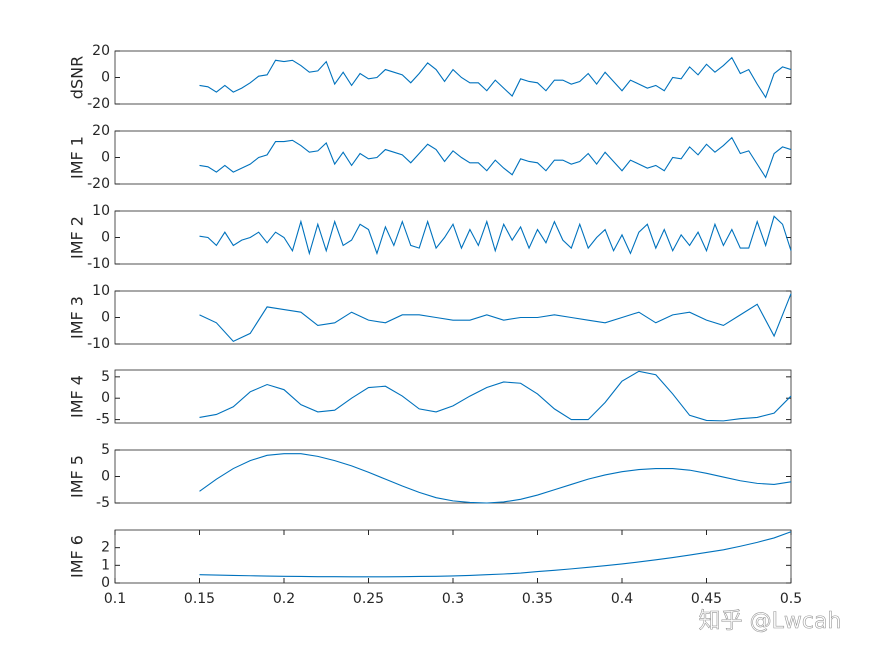 The height and width of the screenshot is (656, 875). What do you see at coordinates (453, 599) in the screenshot?
I see `x-tick-label: 0.3` at bounding box center [453, 599].